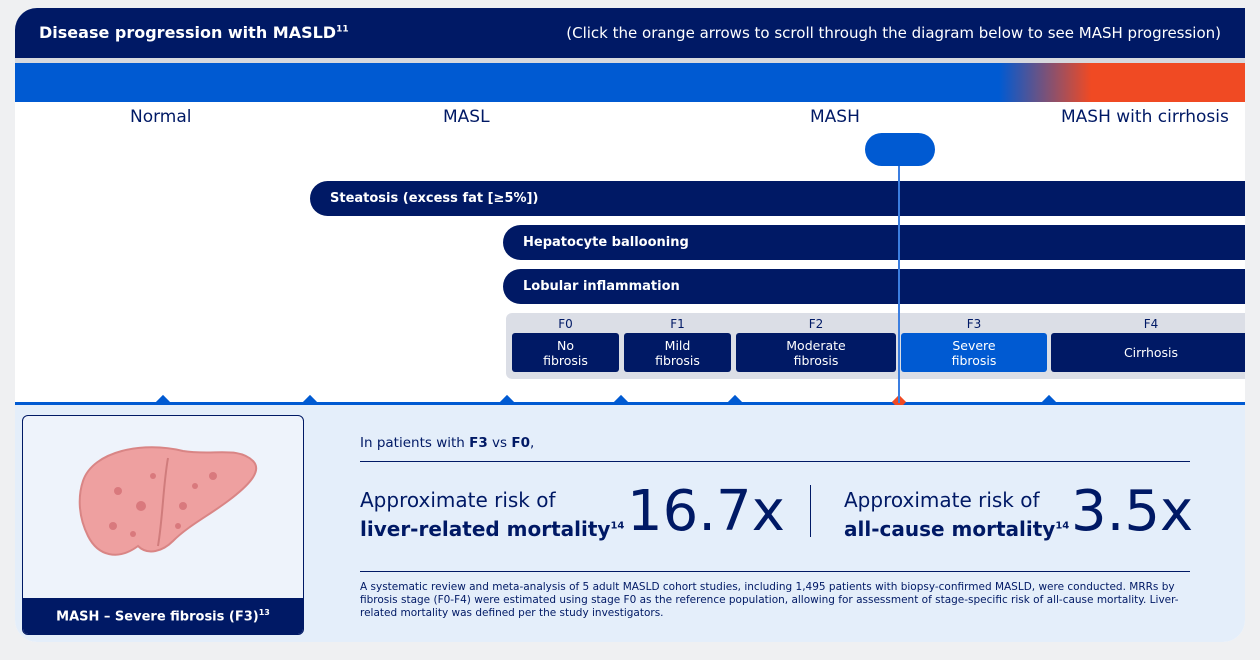  Describe the element at coordinates (466, 117) in the screenshot. I see `stage-masl: MASL` at that location.